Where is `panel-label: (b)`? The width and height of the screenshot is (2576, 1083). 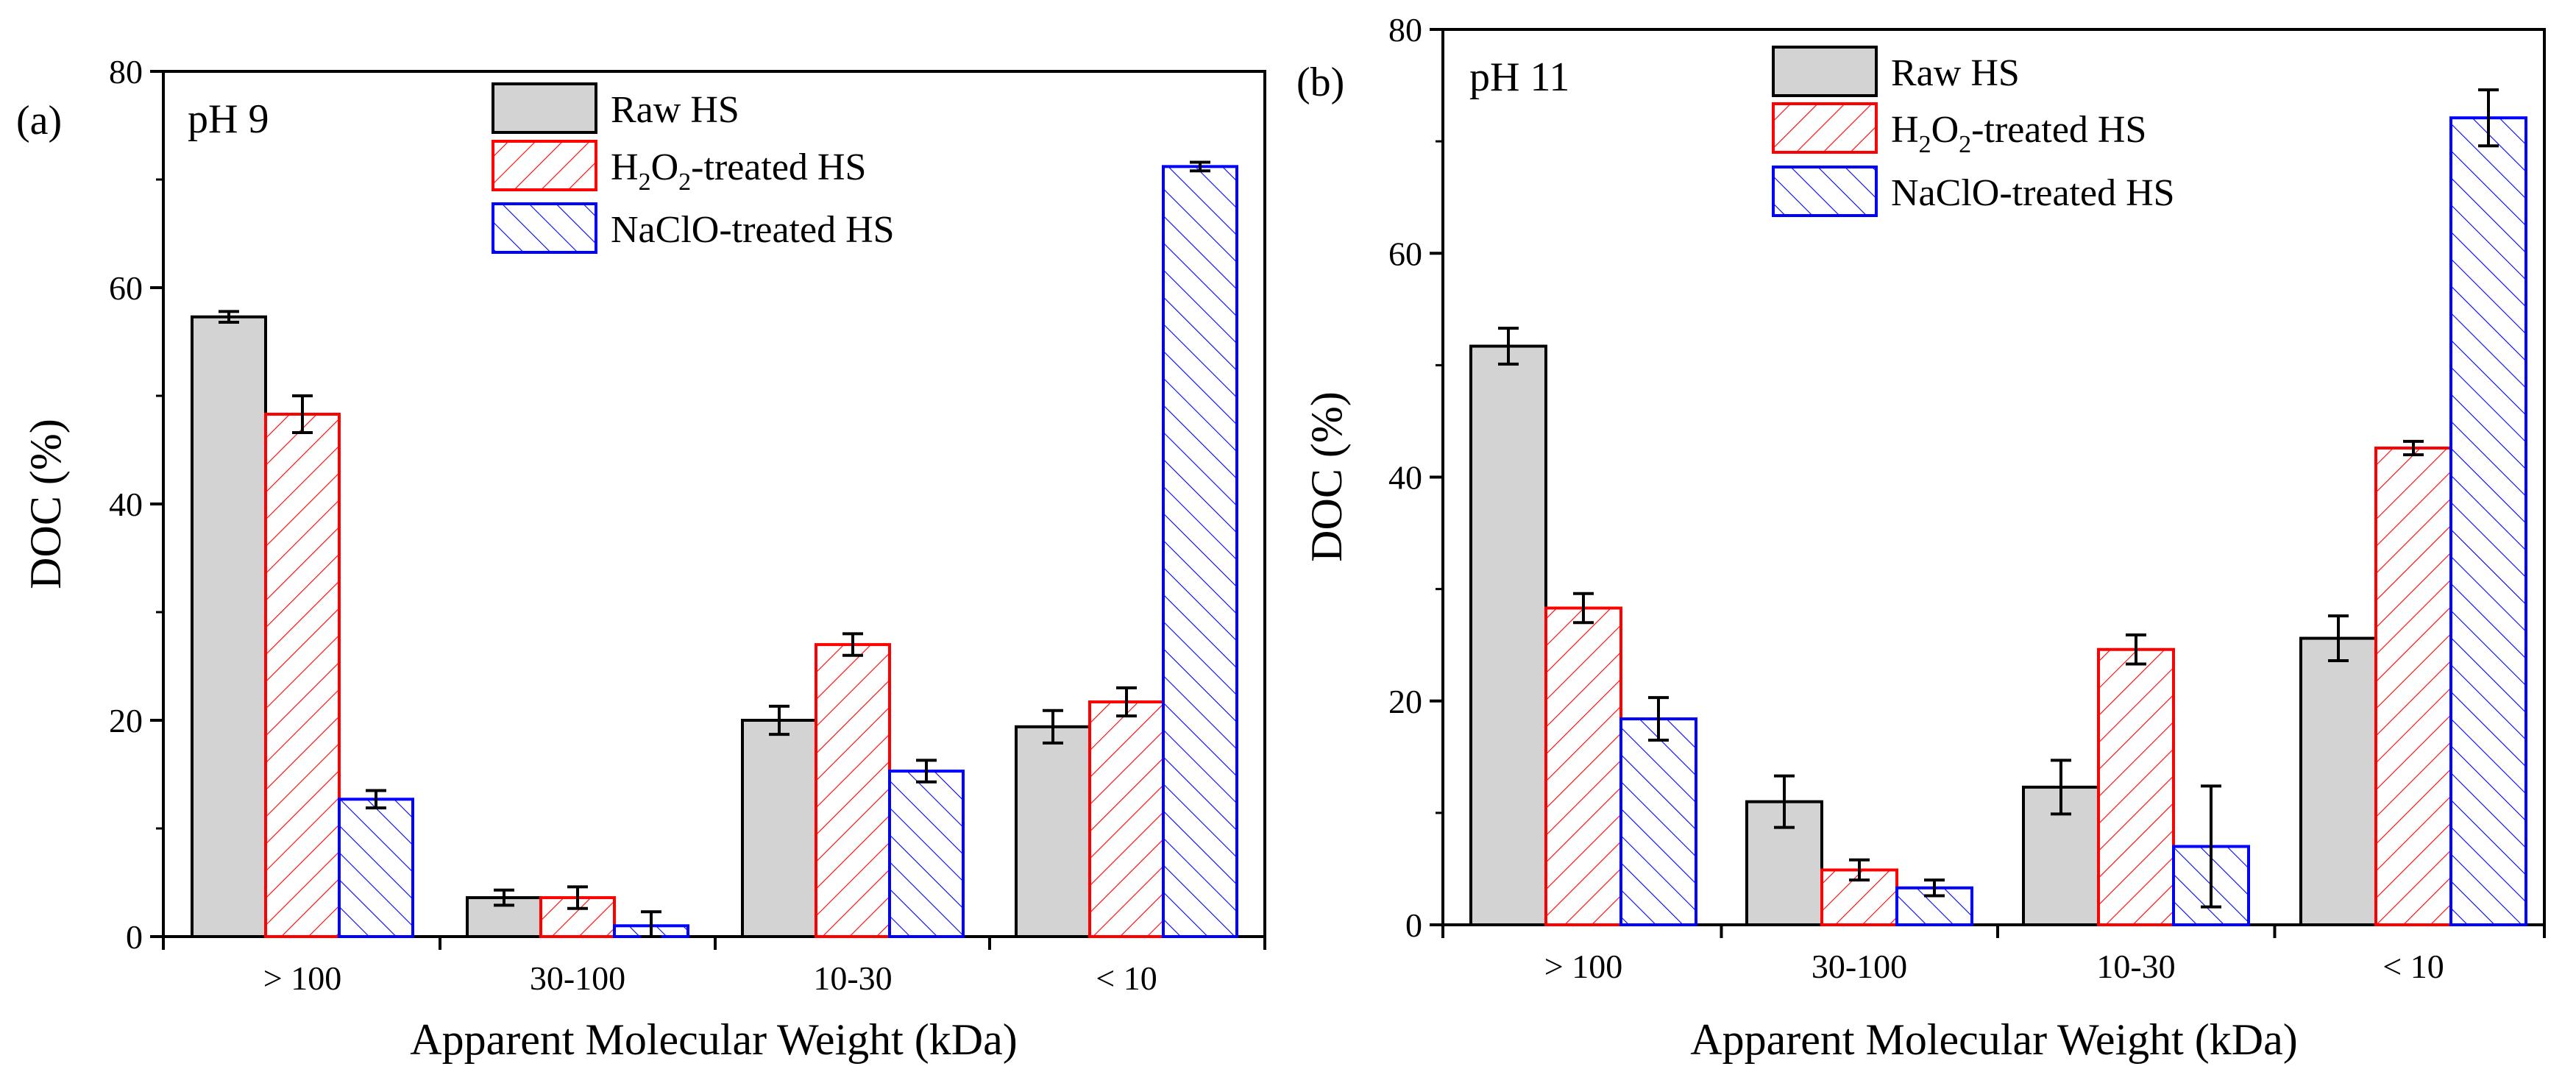
panel-label: (b) is located at coordinates (1320, 82).